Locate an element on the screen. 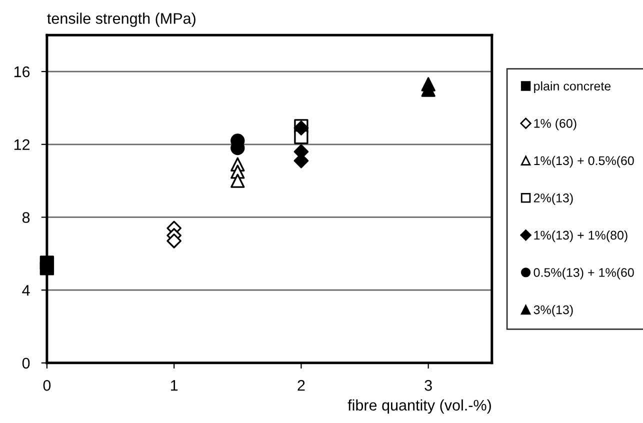 The width and height of the screenshot is (643, 423). y-tick-label: 16 is located at coordinates (22, 72).